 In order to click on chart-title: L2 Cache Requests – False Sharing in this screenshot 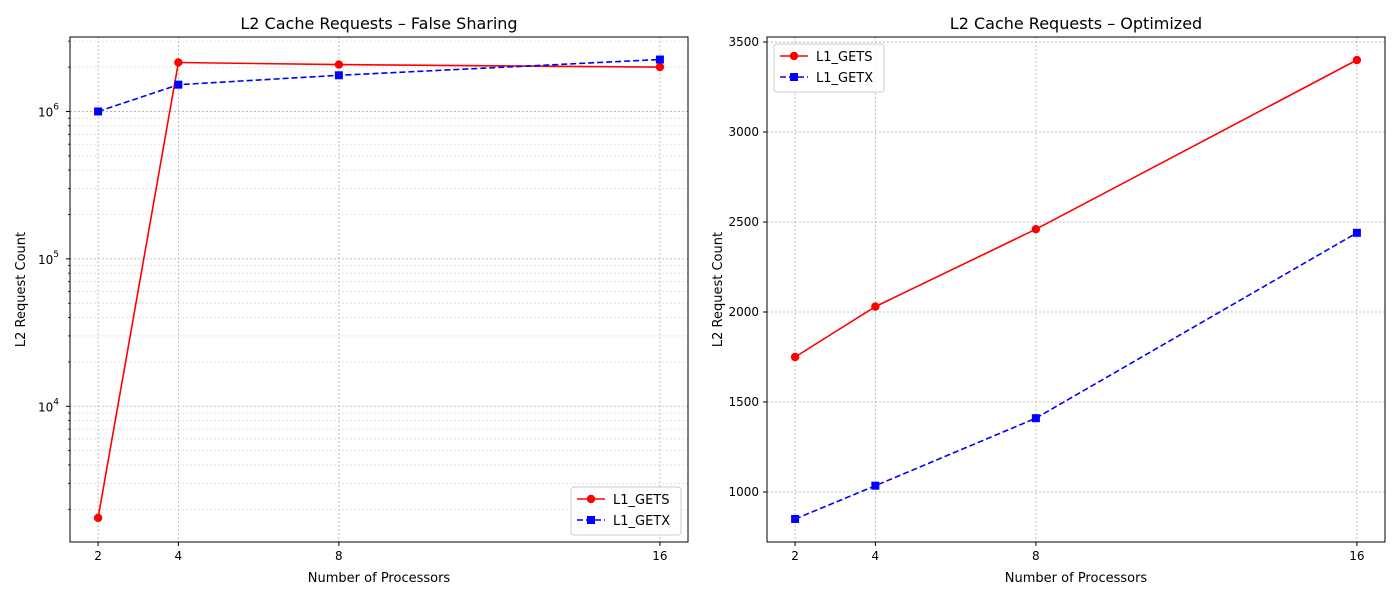, I will do `click(378, 23)`.